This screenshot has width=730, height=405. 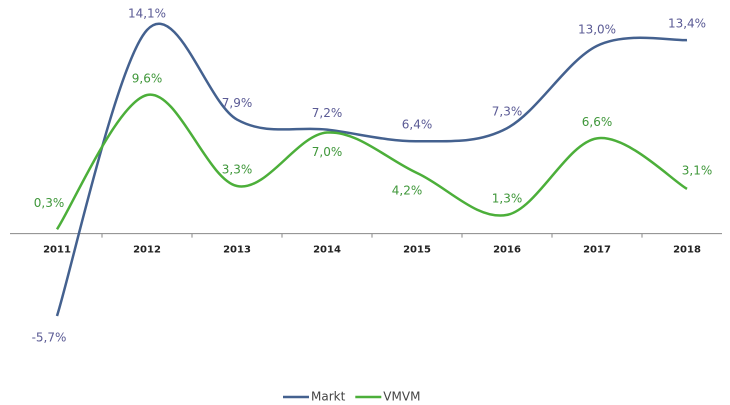 What do you see at coordinates (237, 103) in the screenshot?
I see `data-label: 7,9%` at bounding box center [237, 103].